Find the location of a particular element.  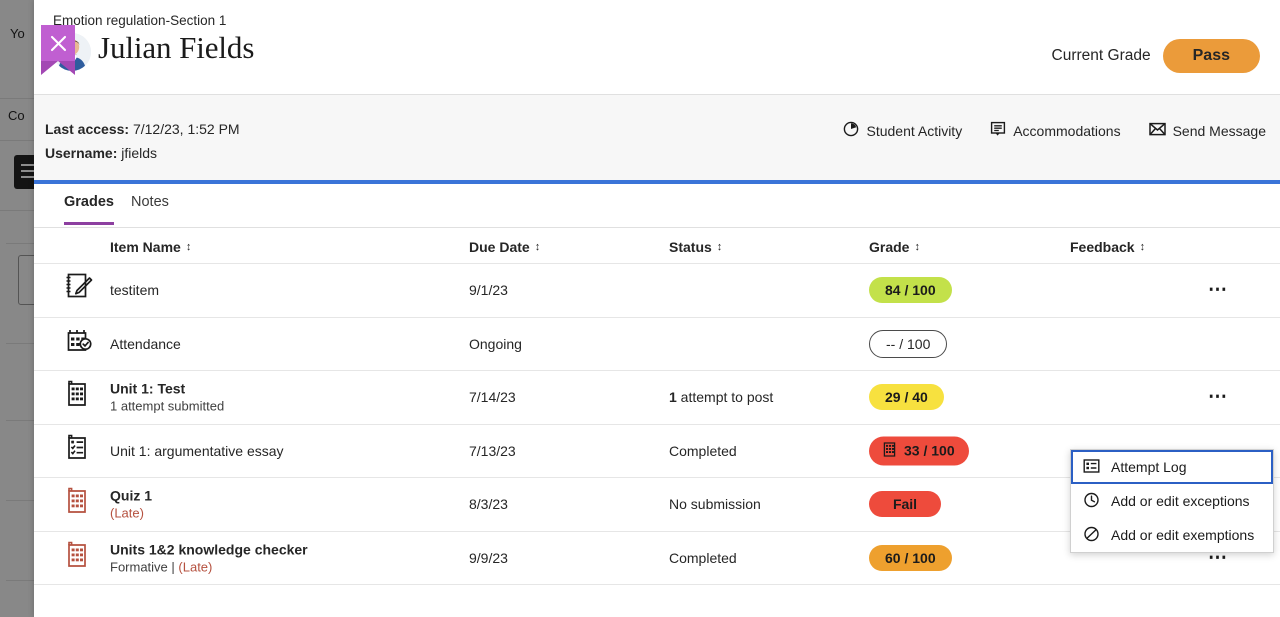

col-grade: Grade ↕ is located at coordinates (894, 247).